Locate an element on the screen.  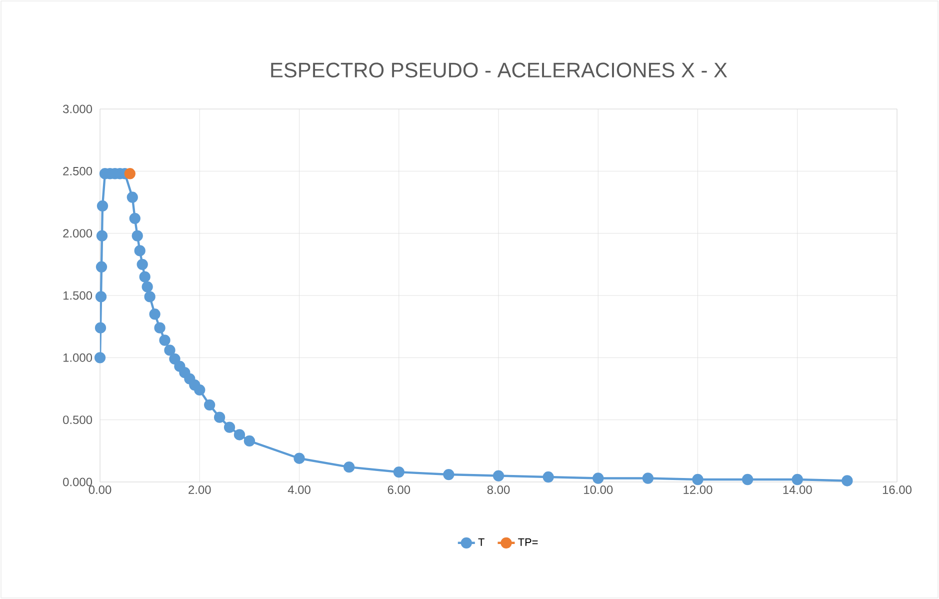
chart-title: ESPECTRO PSEUDO - ACELERACIONES X - X is located at coordinates (499, 70).